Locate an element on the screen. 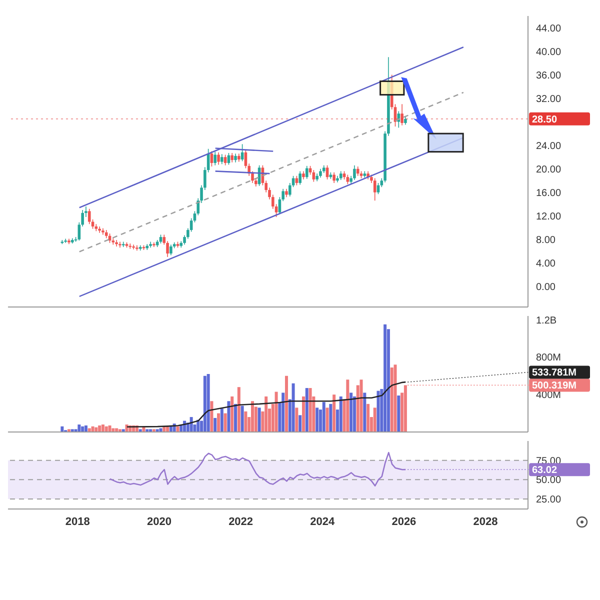 Image resolution: width=600 pixels, height=600 pixels. y-tick-label: 12.00 is located at coordinates (549, 216).